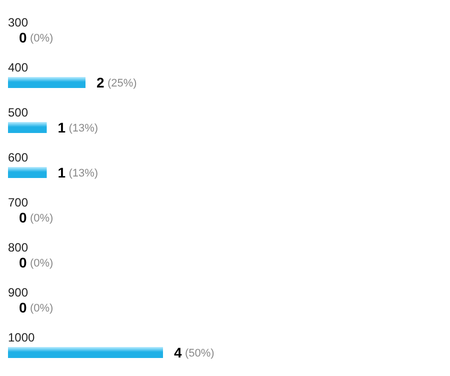 The height and width of the screenshot is (376, 450). I want to click on data-label: 2, so click(100, 82).